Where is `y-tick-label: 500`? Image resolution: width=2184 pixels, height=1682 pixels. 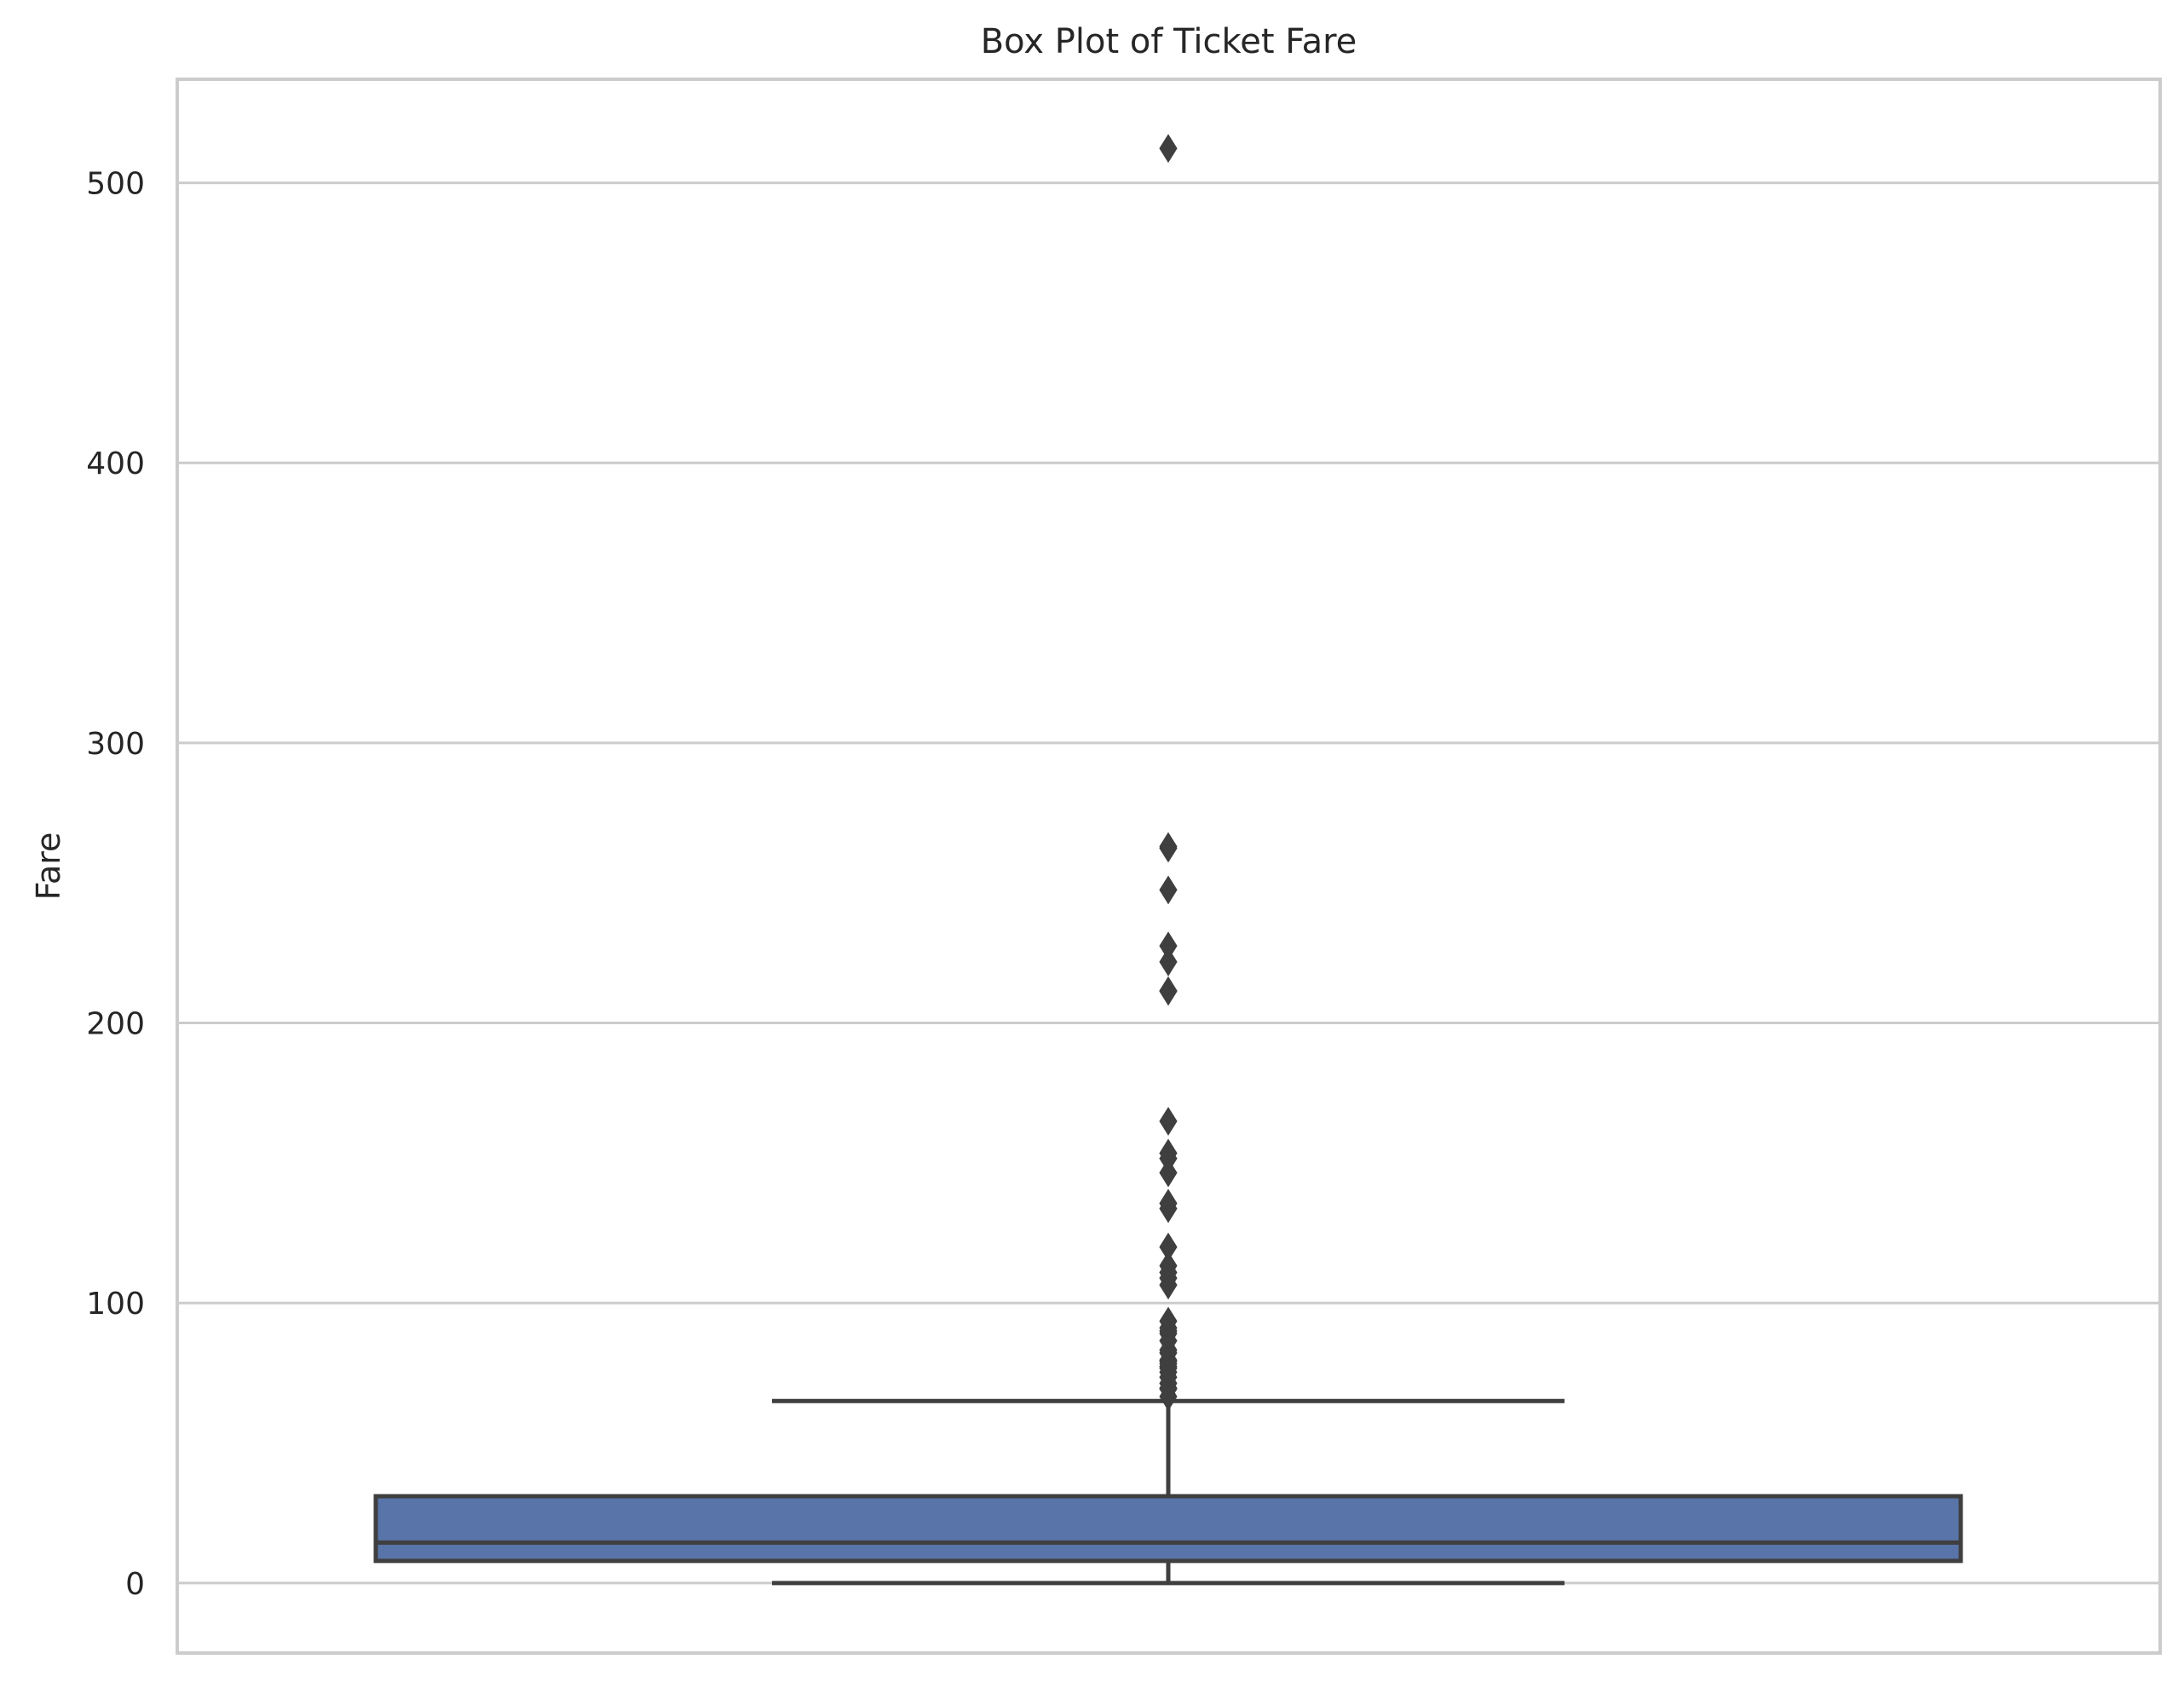
y-tick-label: 500 is located at coordinates (115, 184).